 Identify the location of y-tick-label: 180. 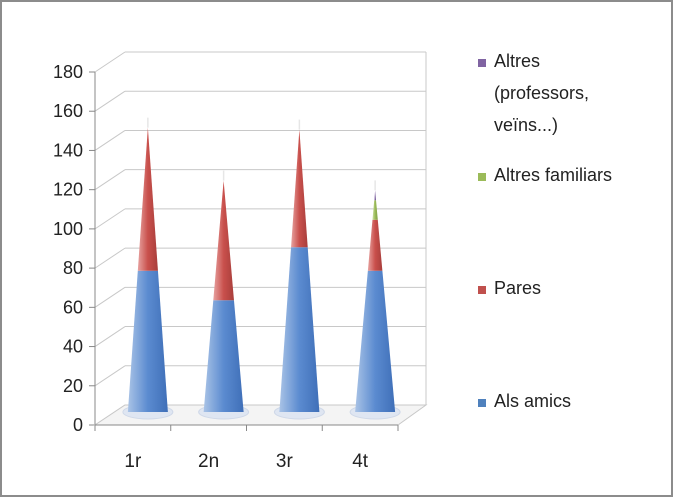
(68, 72).